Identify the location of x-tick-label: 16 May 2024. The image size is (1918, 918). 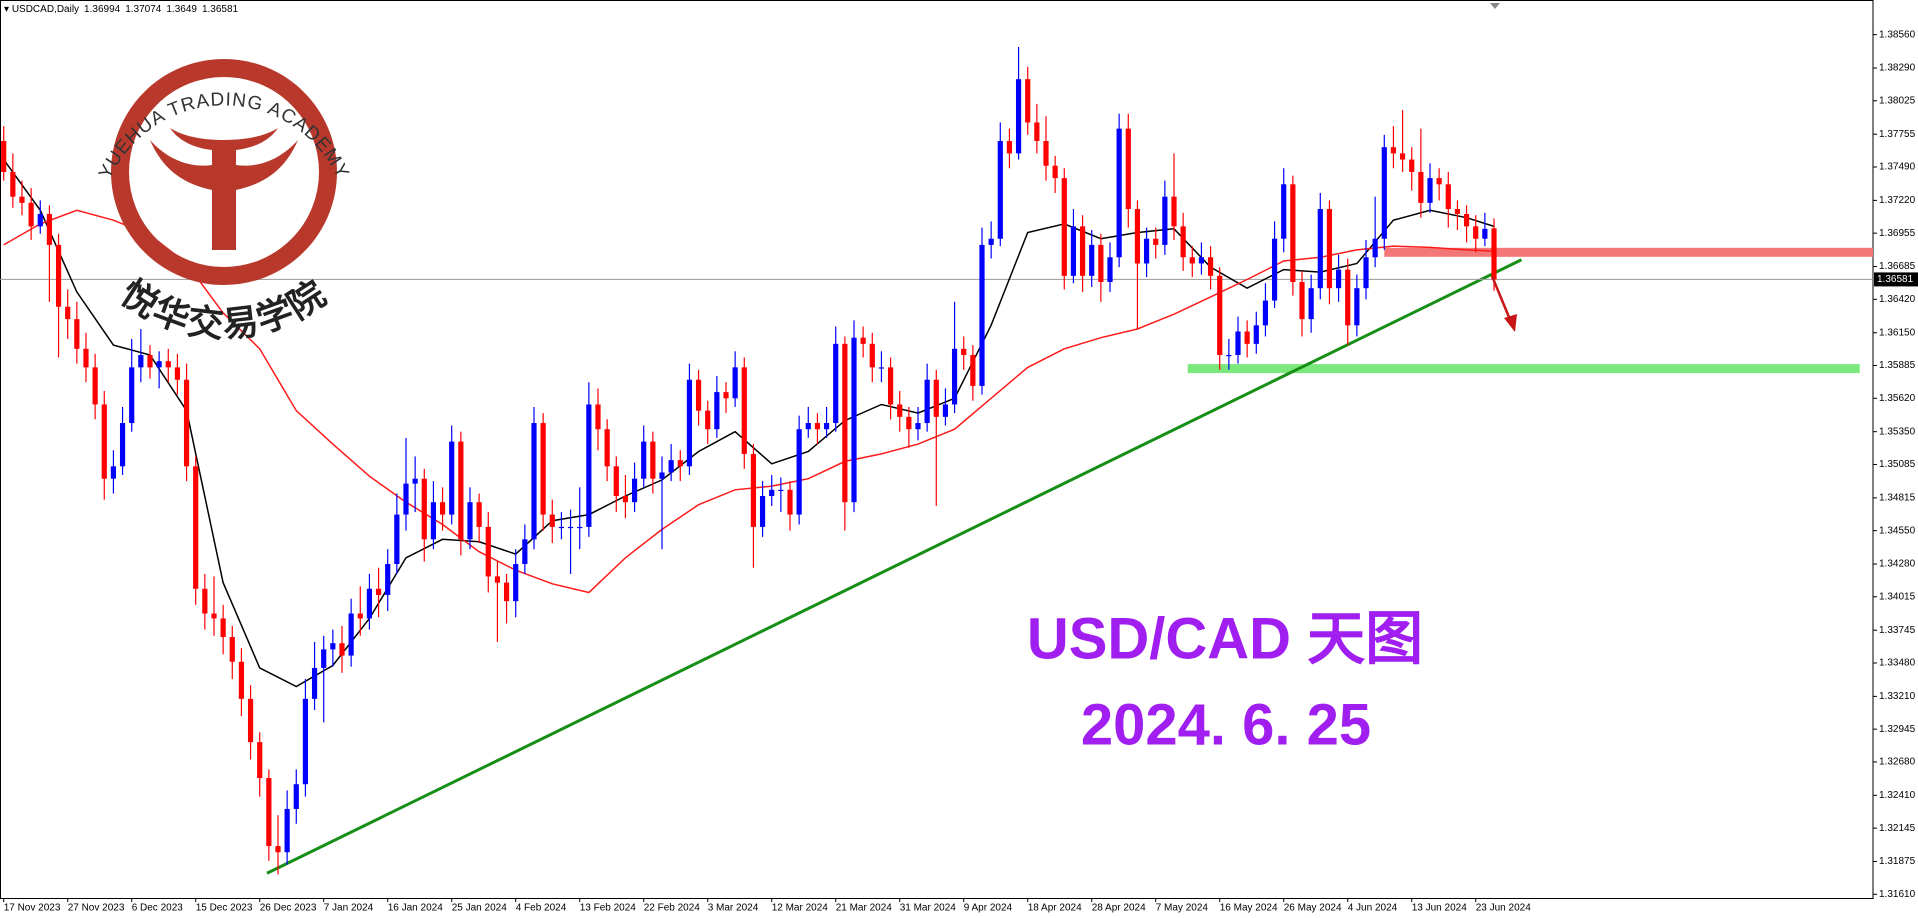
(1249, 908).